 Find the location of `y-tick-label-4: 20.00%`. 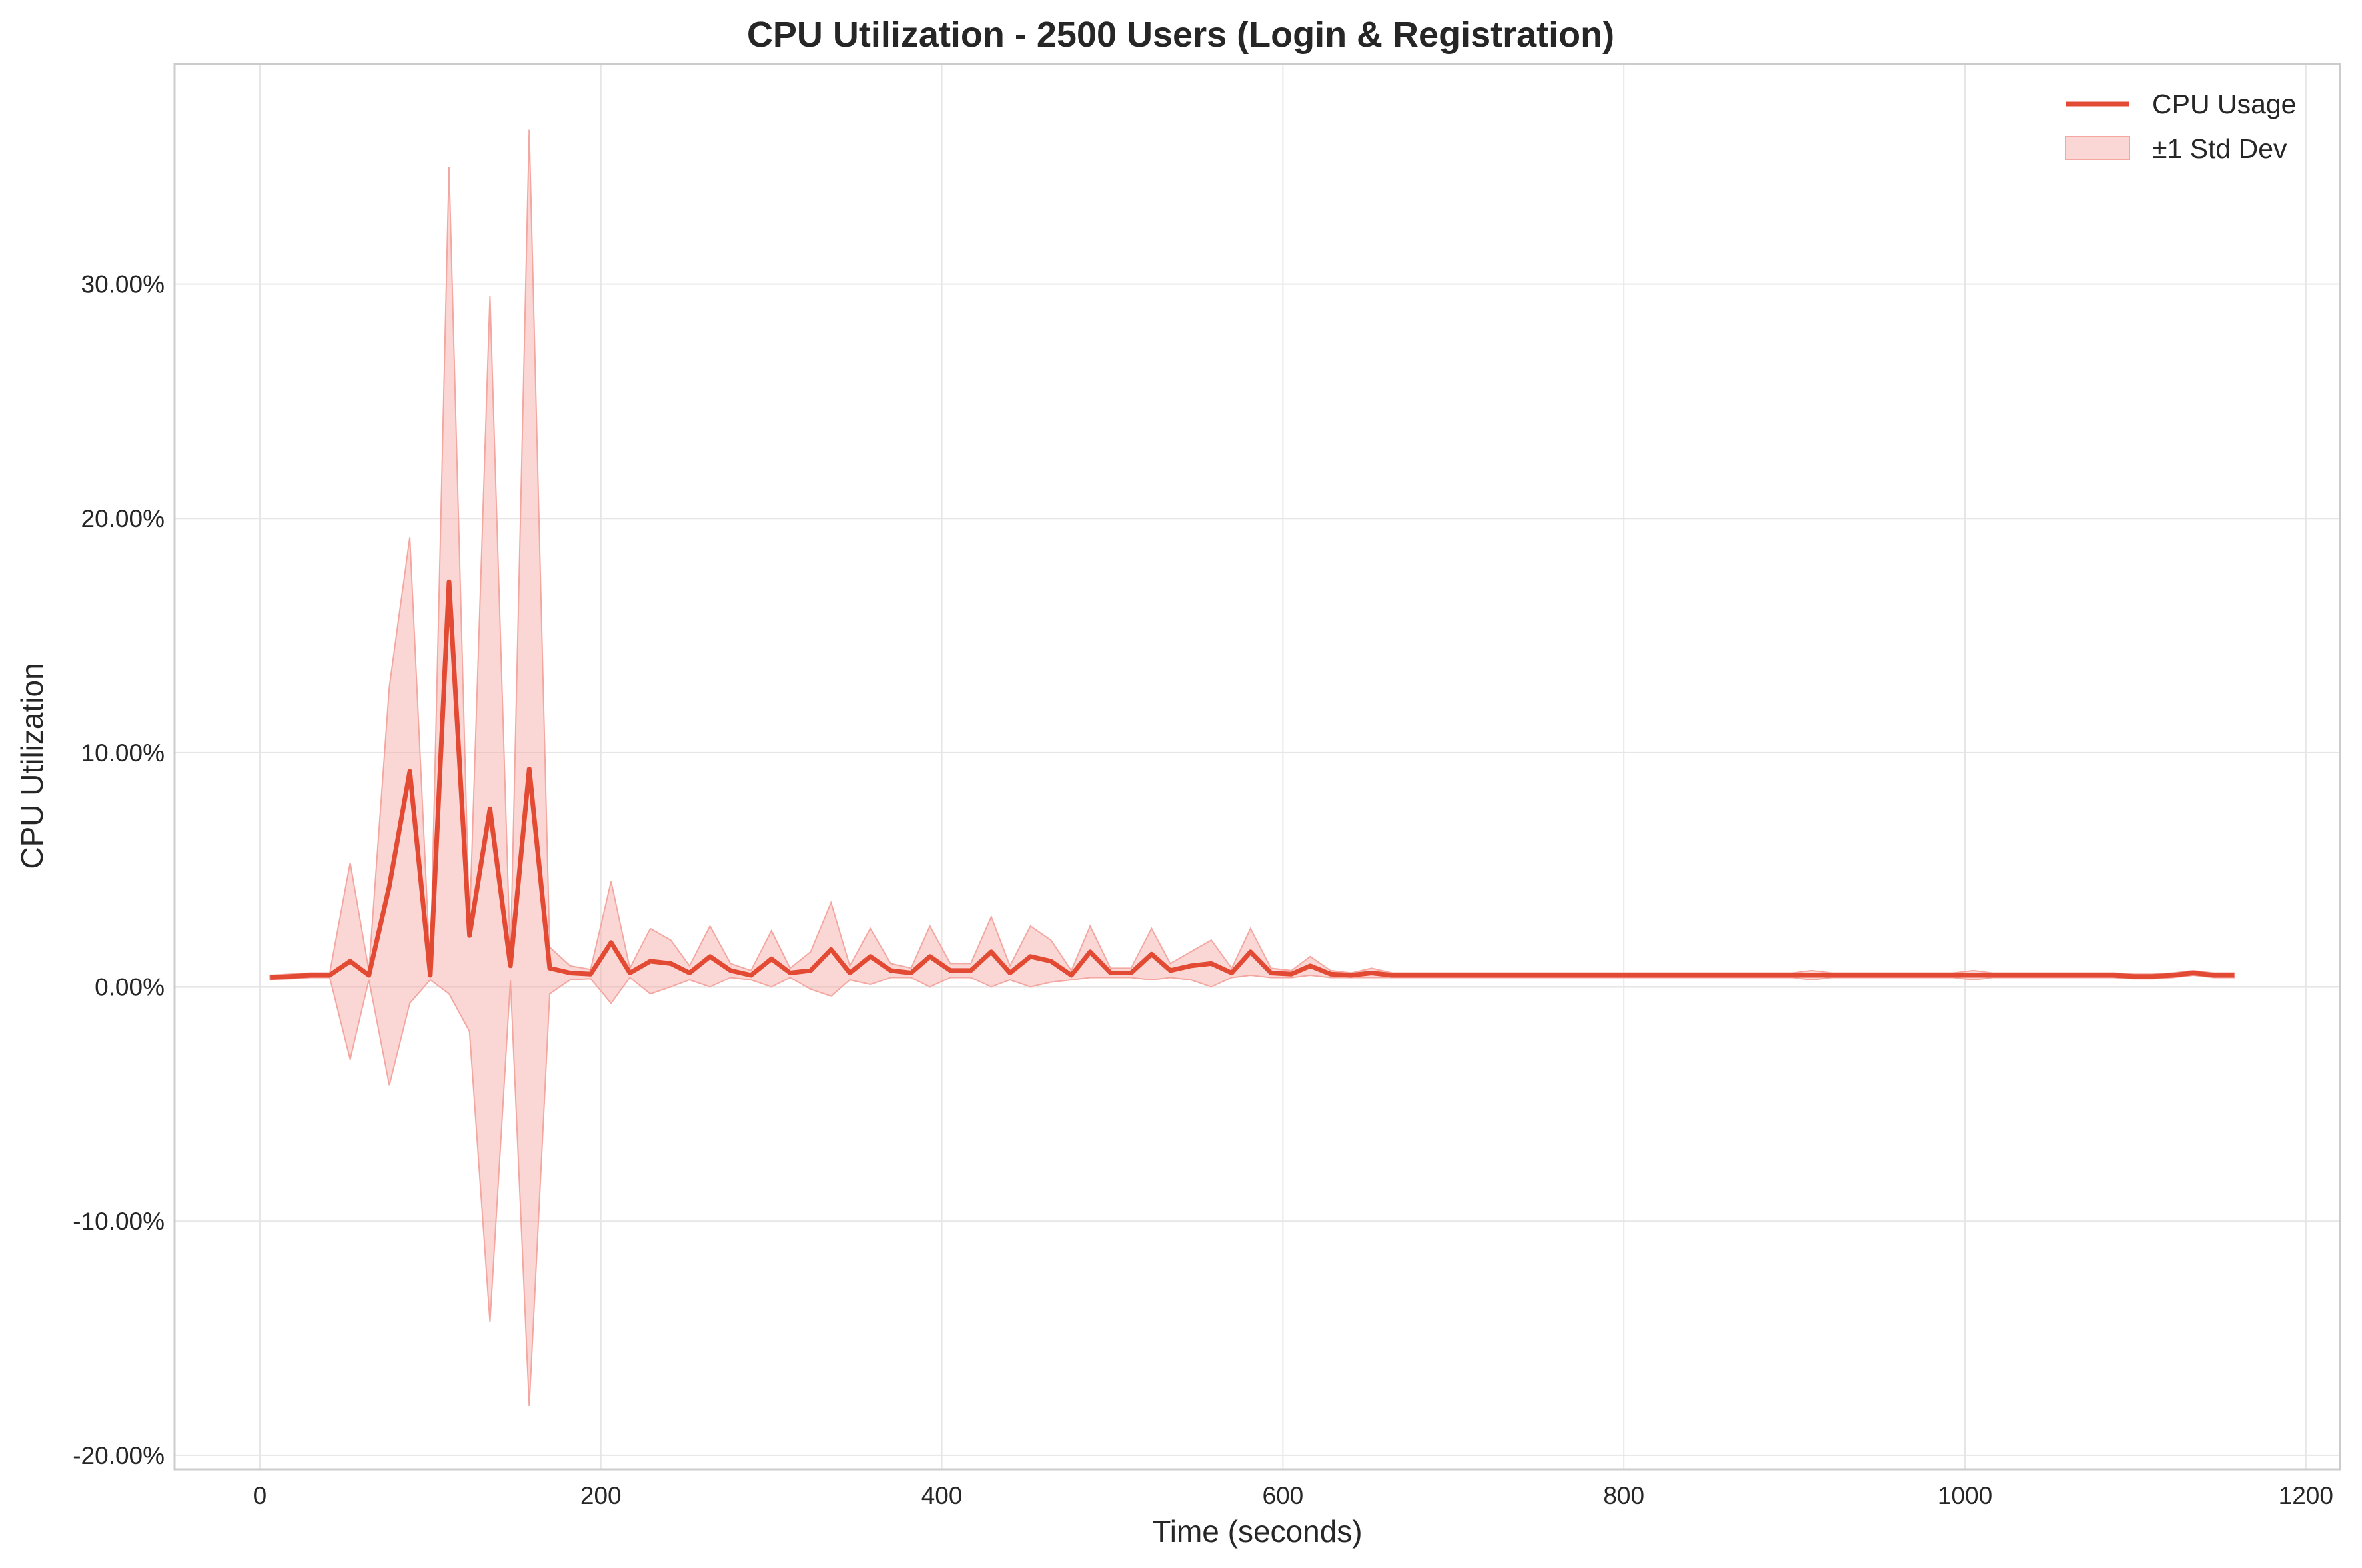

y-tick-label-4: 20.00% is located at coordinates (123, 518).